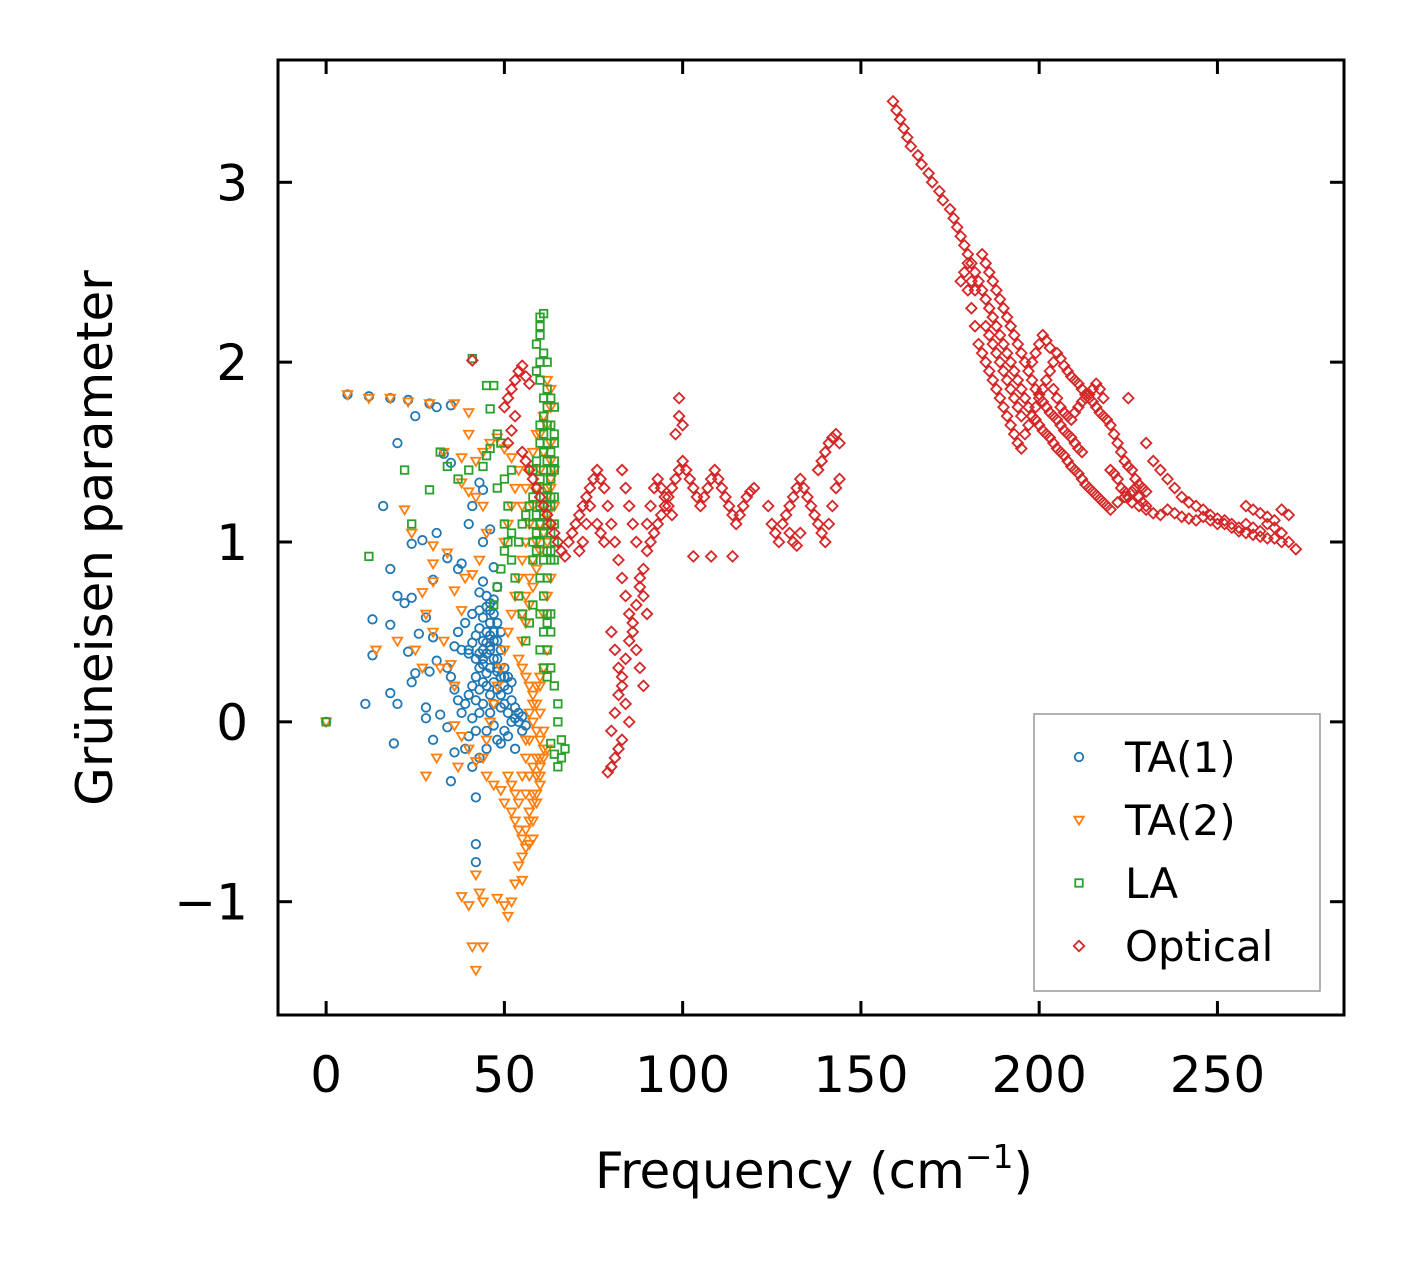 The image size is (1406, 1264). I want to click on legend-label: TA(2), so click(1180, 820).